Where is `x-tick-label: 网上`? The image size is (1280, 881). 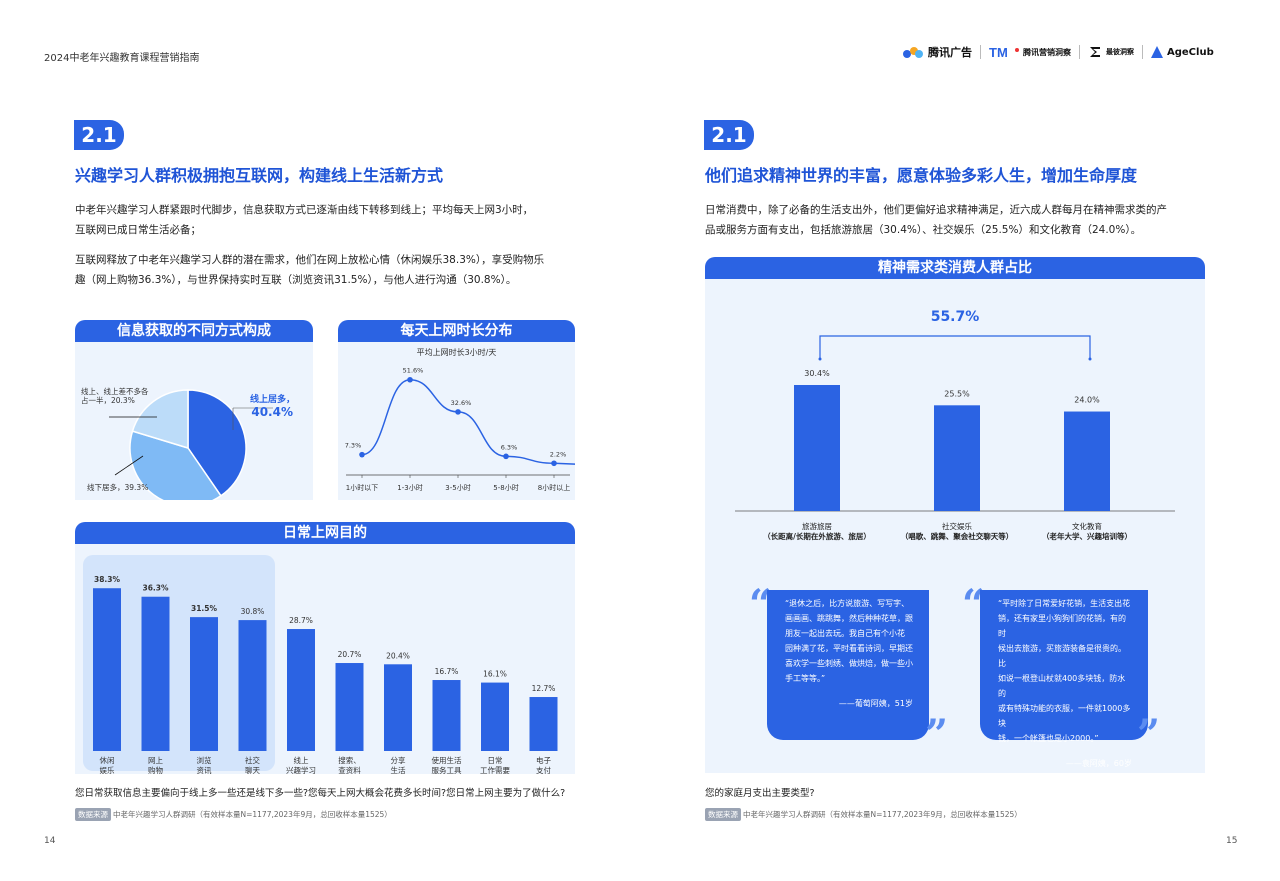 x-tick-label: 网上 is located at coordinates (155, 760).